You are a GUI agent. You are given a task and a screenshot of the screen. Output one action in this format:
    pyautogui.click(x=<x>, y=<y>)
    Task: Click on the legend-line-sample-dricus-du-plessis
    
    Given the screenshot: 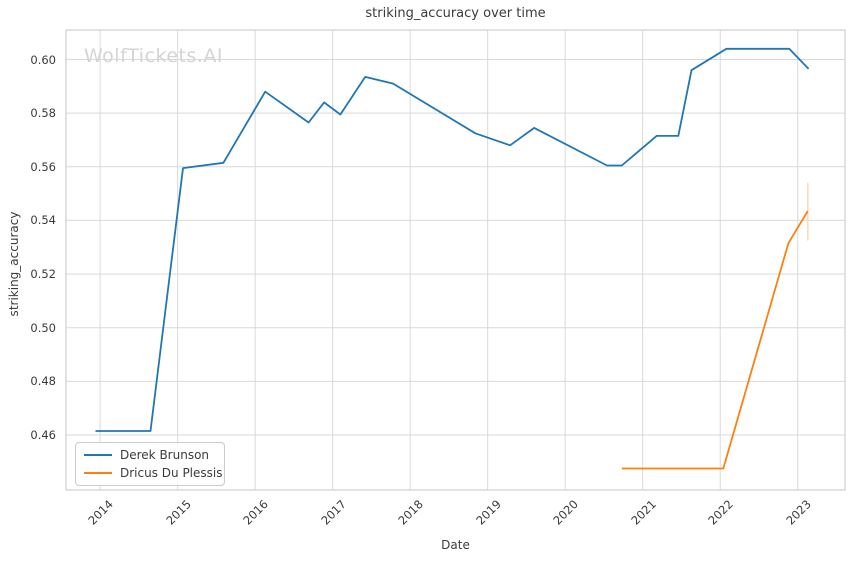 What is the action you would take?
    pyautogui.click(x=98, y=473)
    